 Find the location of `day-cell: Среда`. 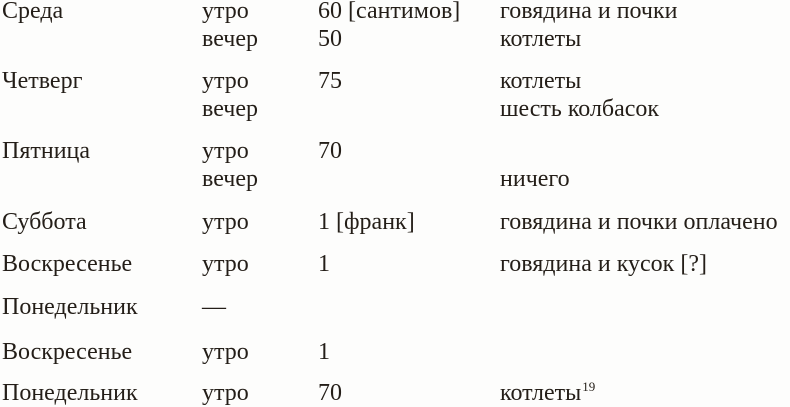

day-cell: Среда is located at coordinates (33, 12).